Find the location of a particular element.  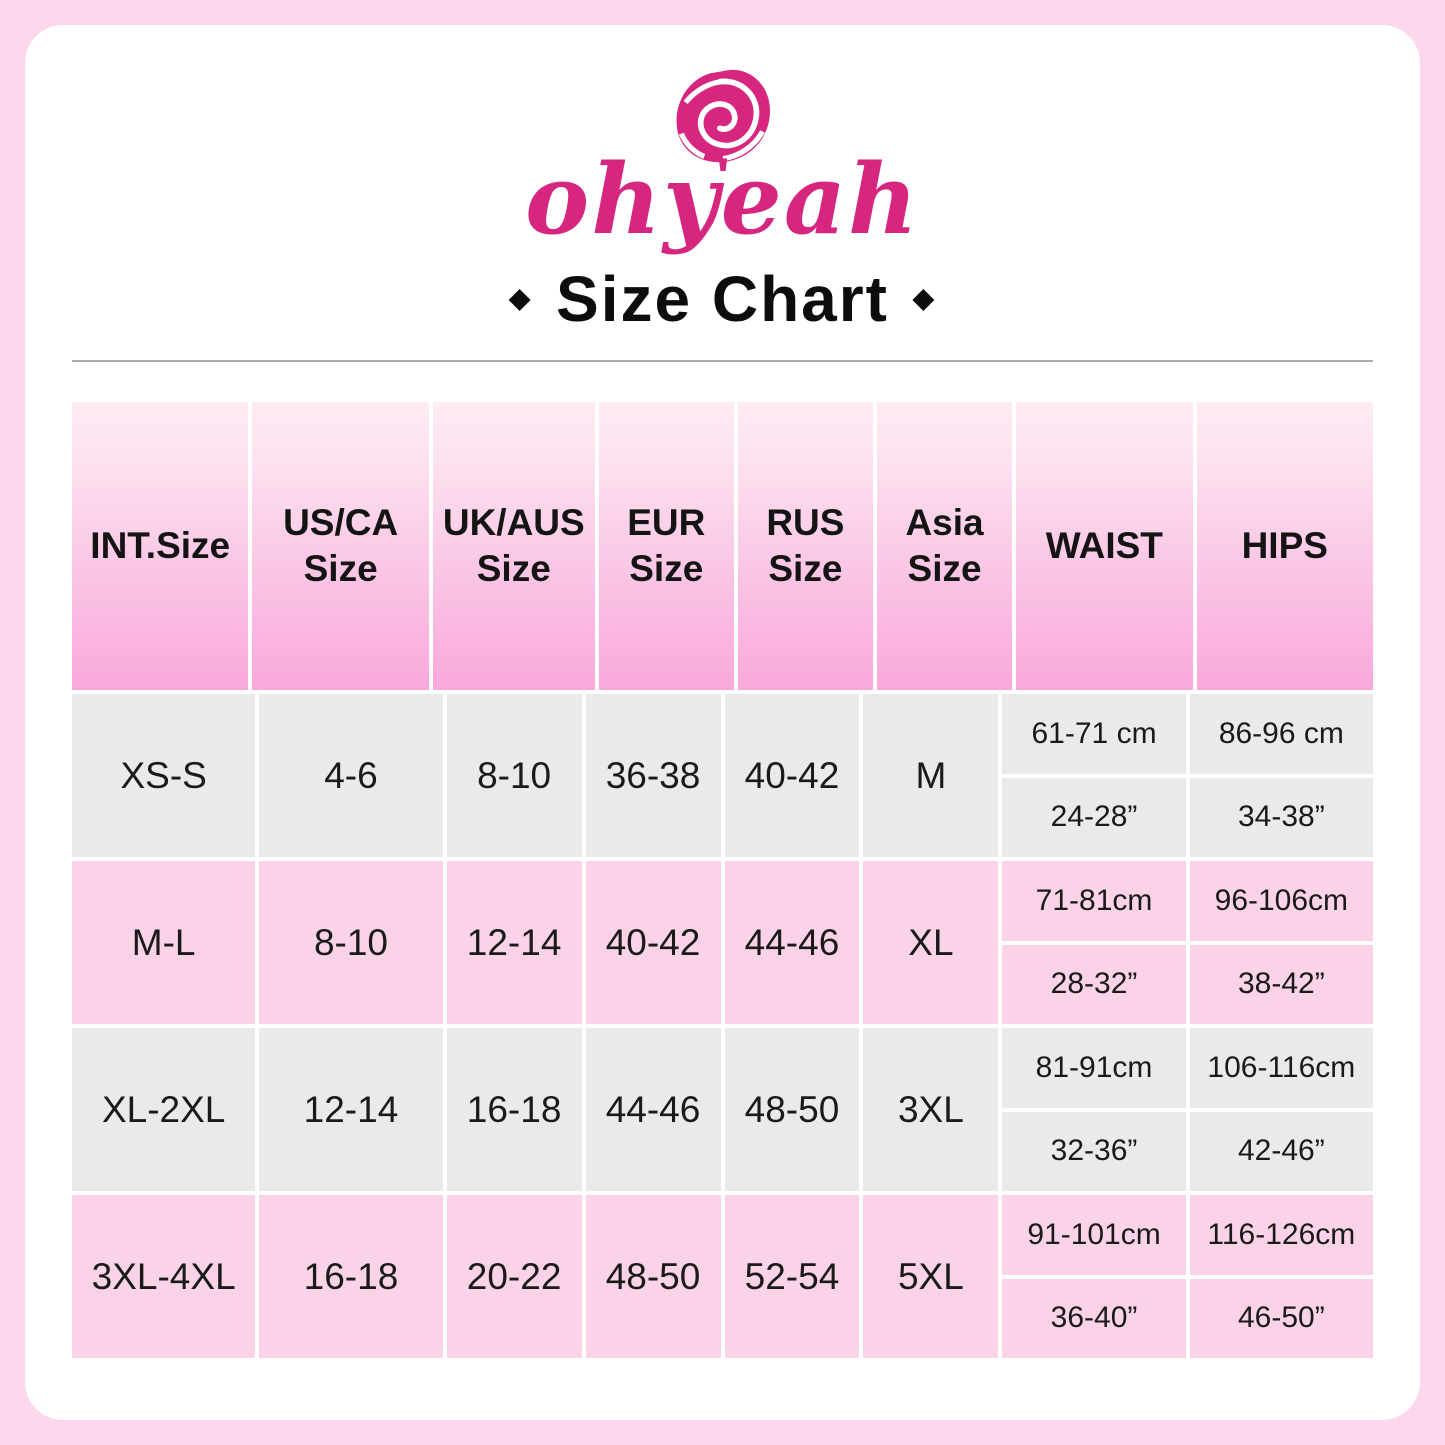

cell-waist-cm: 91-101cm is located at coordinates (1094, 1235).